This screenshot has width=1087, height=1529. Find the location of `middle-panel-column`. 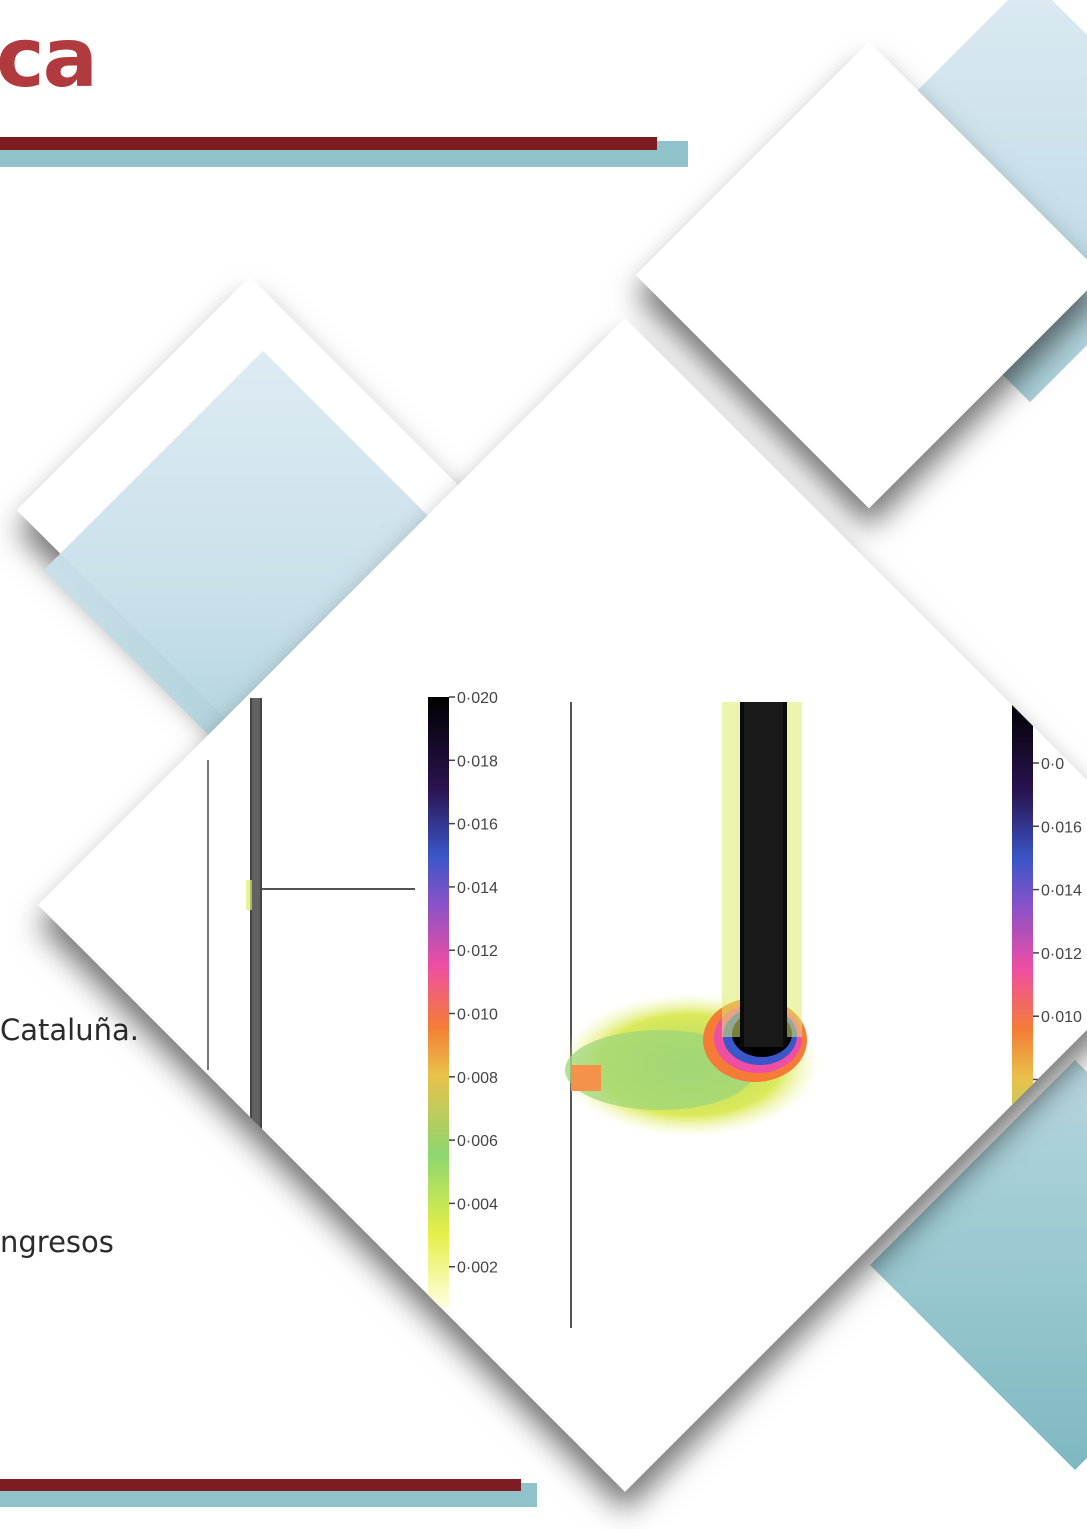

middle-panel-column is located at coordinates (763, 874).